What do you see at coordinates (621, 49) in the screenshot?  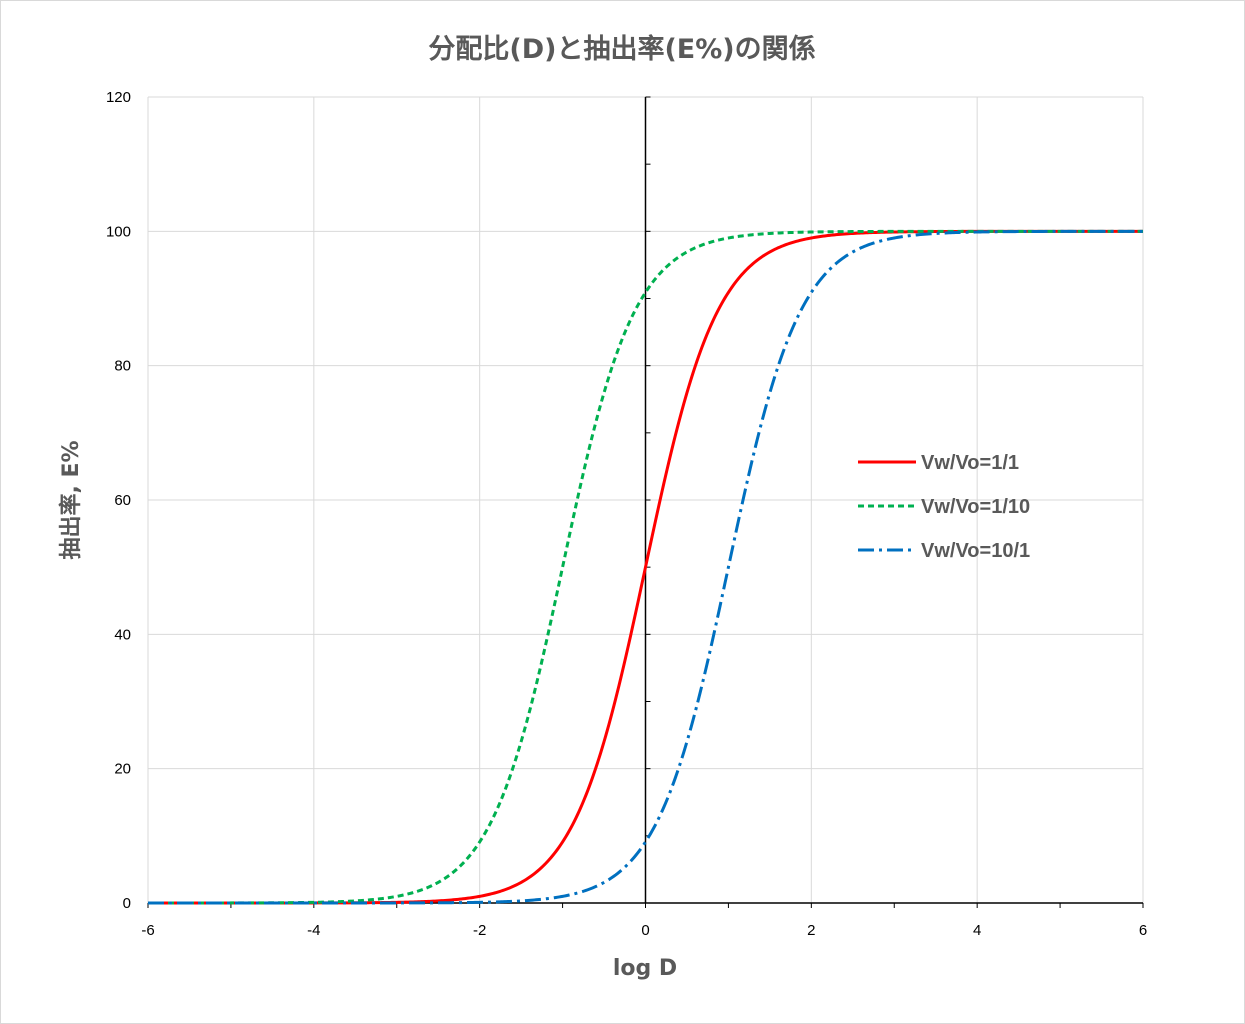 I see `chart-title: 分配比(D)と抽出率(E%)の関係` at bounding box center [621, 49].